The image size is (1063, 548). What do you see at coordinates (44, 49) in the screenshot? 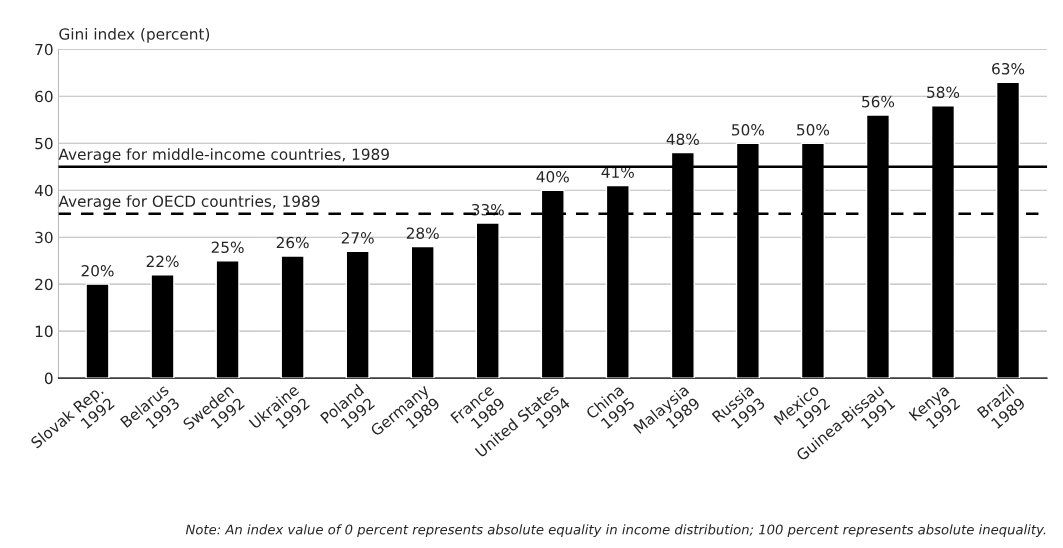
I see `y-tick-label: 70` at bounding box center [44, 49].